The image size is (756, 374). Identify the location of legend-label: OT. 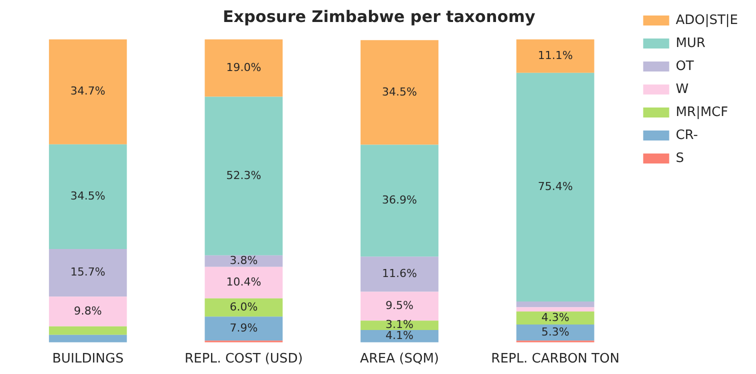
(685, 66).